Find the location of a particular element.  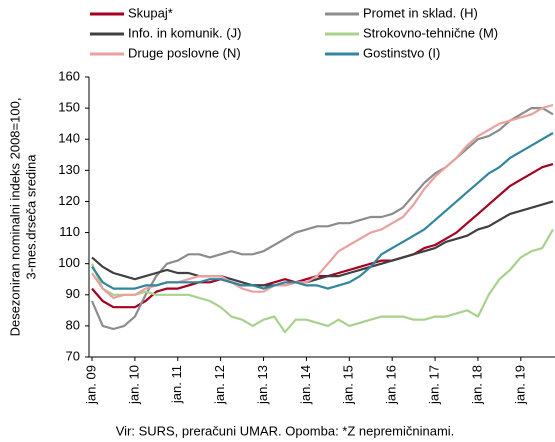

y-label-line: Desezoniran nominalni indeks 2008=100, is located at coordinates (14, 217).